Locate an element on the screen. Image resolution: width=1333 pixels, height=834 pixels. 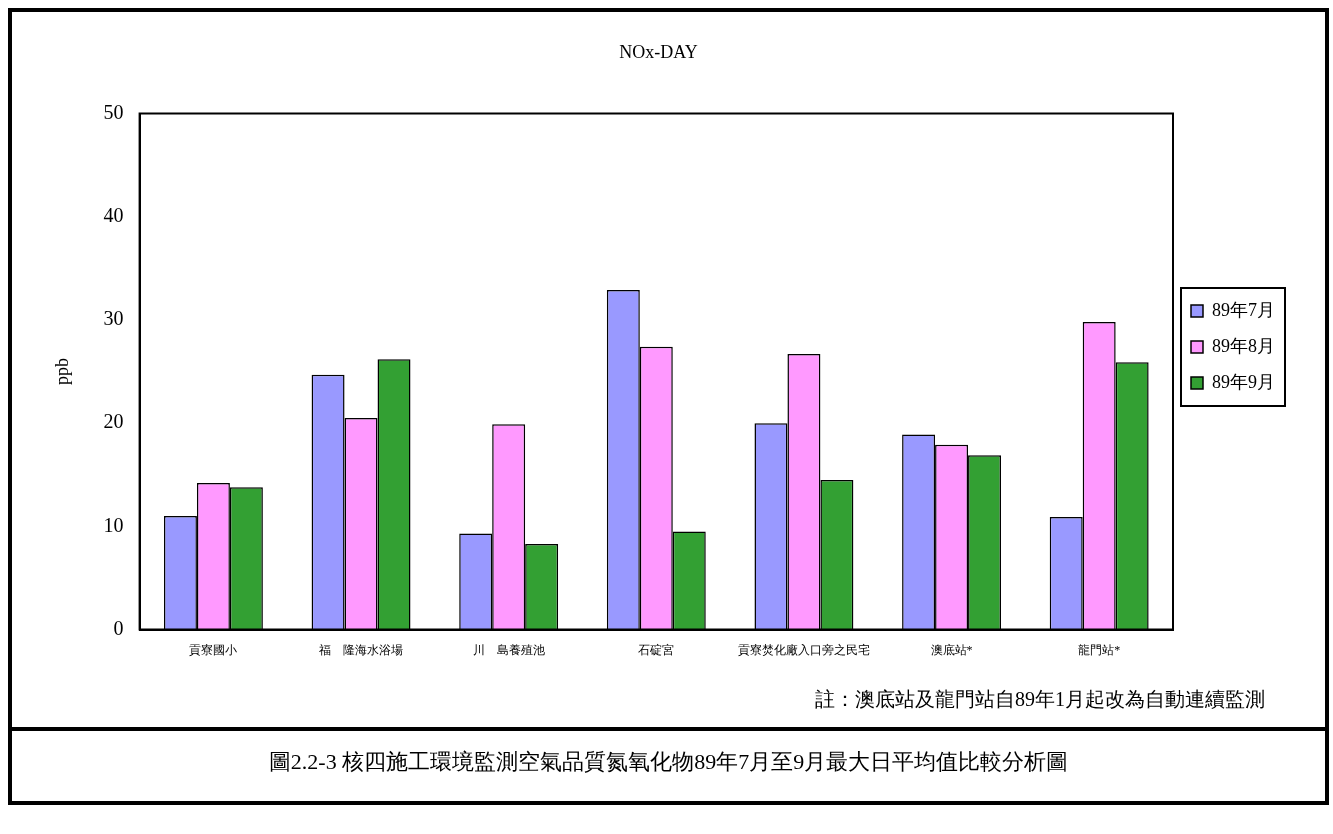
x-tick-label: 川 島養殖池 is located at coordinates (508, 649).